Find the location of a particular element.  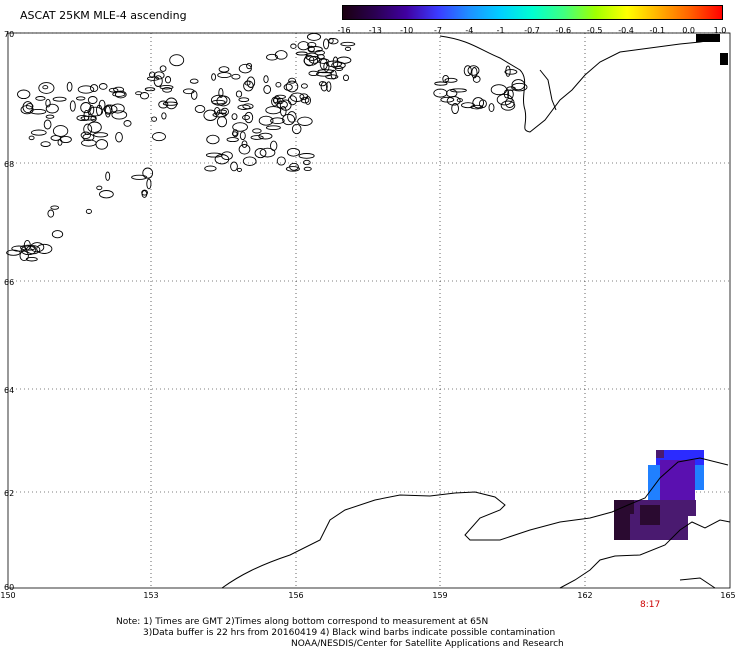

longitude-label: 165 is located at coordinates (728, 595).